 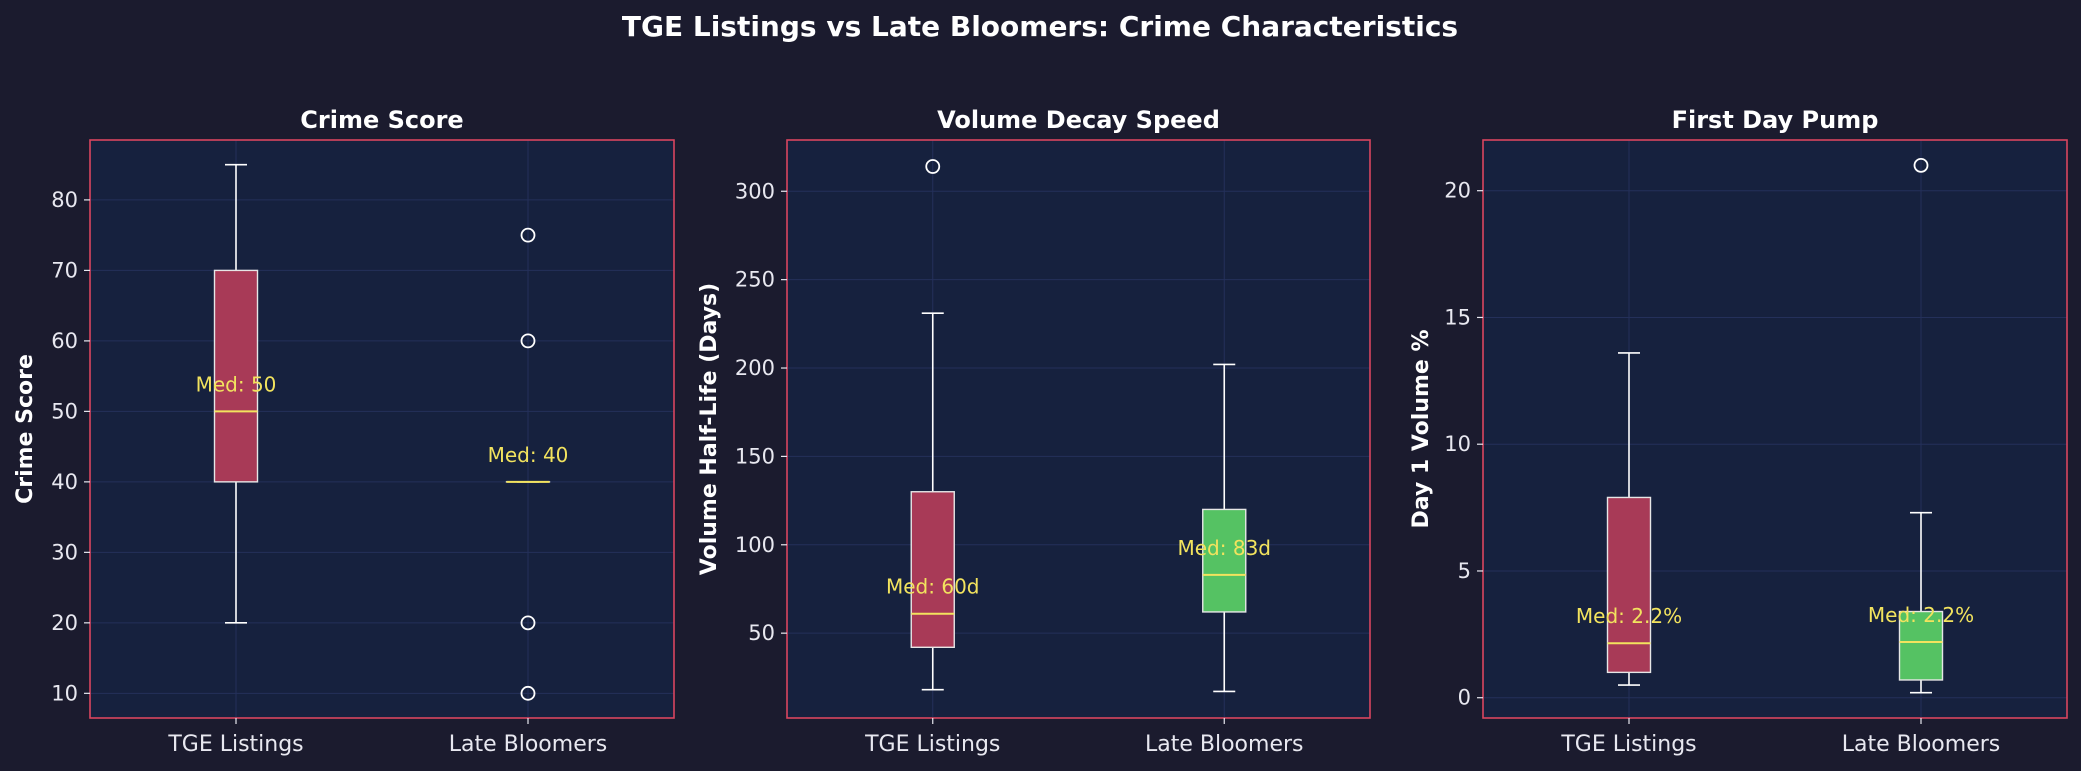 What do you see at coordinates (933, 587) in the screenshot?
I see `median-label: Med: 60d` at bounding box center [933, 587].